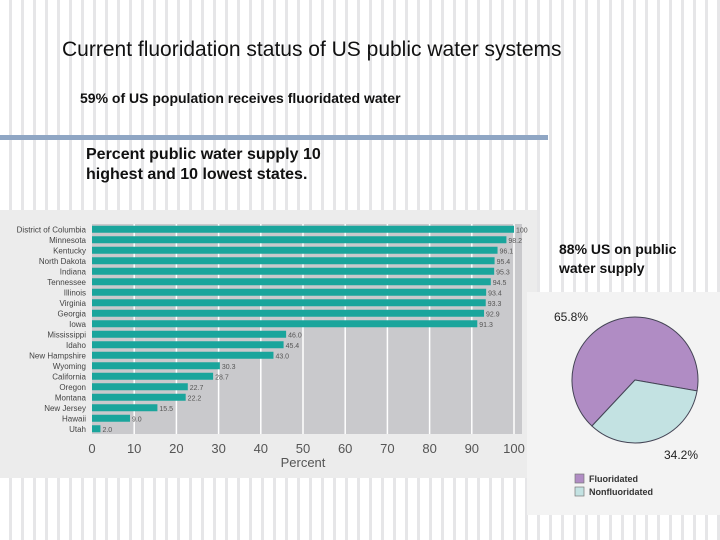 Image resolution: width=720 pixels, height=540 pixels. What do you see at coordinates (486, 325) in the screenshot?
I see `value-label: 91.3` at bounding box center [486, 325].